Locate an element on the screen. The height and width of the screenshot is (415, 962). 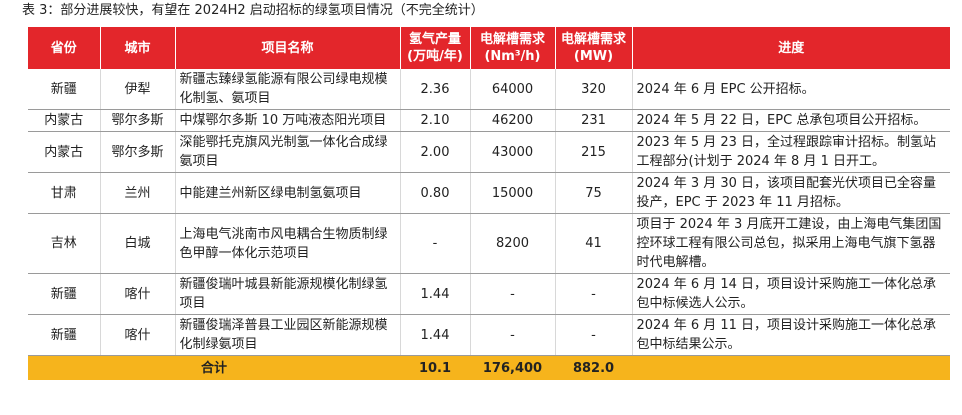
table-cell: 2024 年 6 月 EPC 公开招标。 is located at coordinates (790, 89).